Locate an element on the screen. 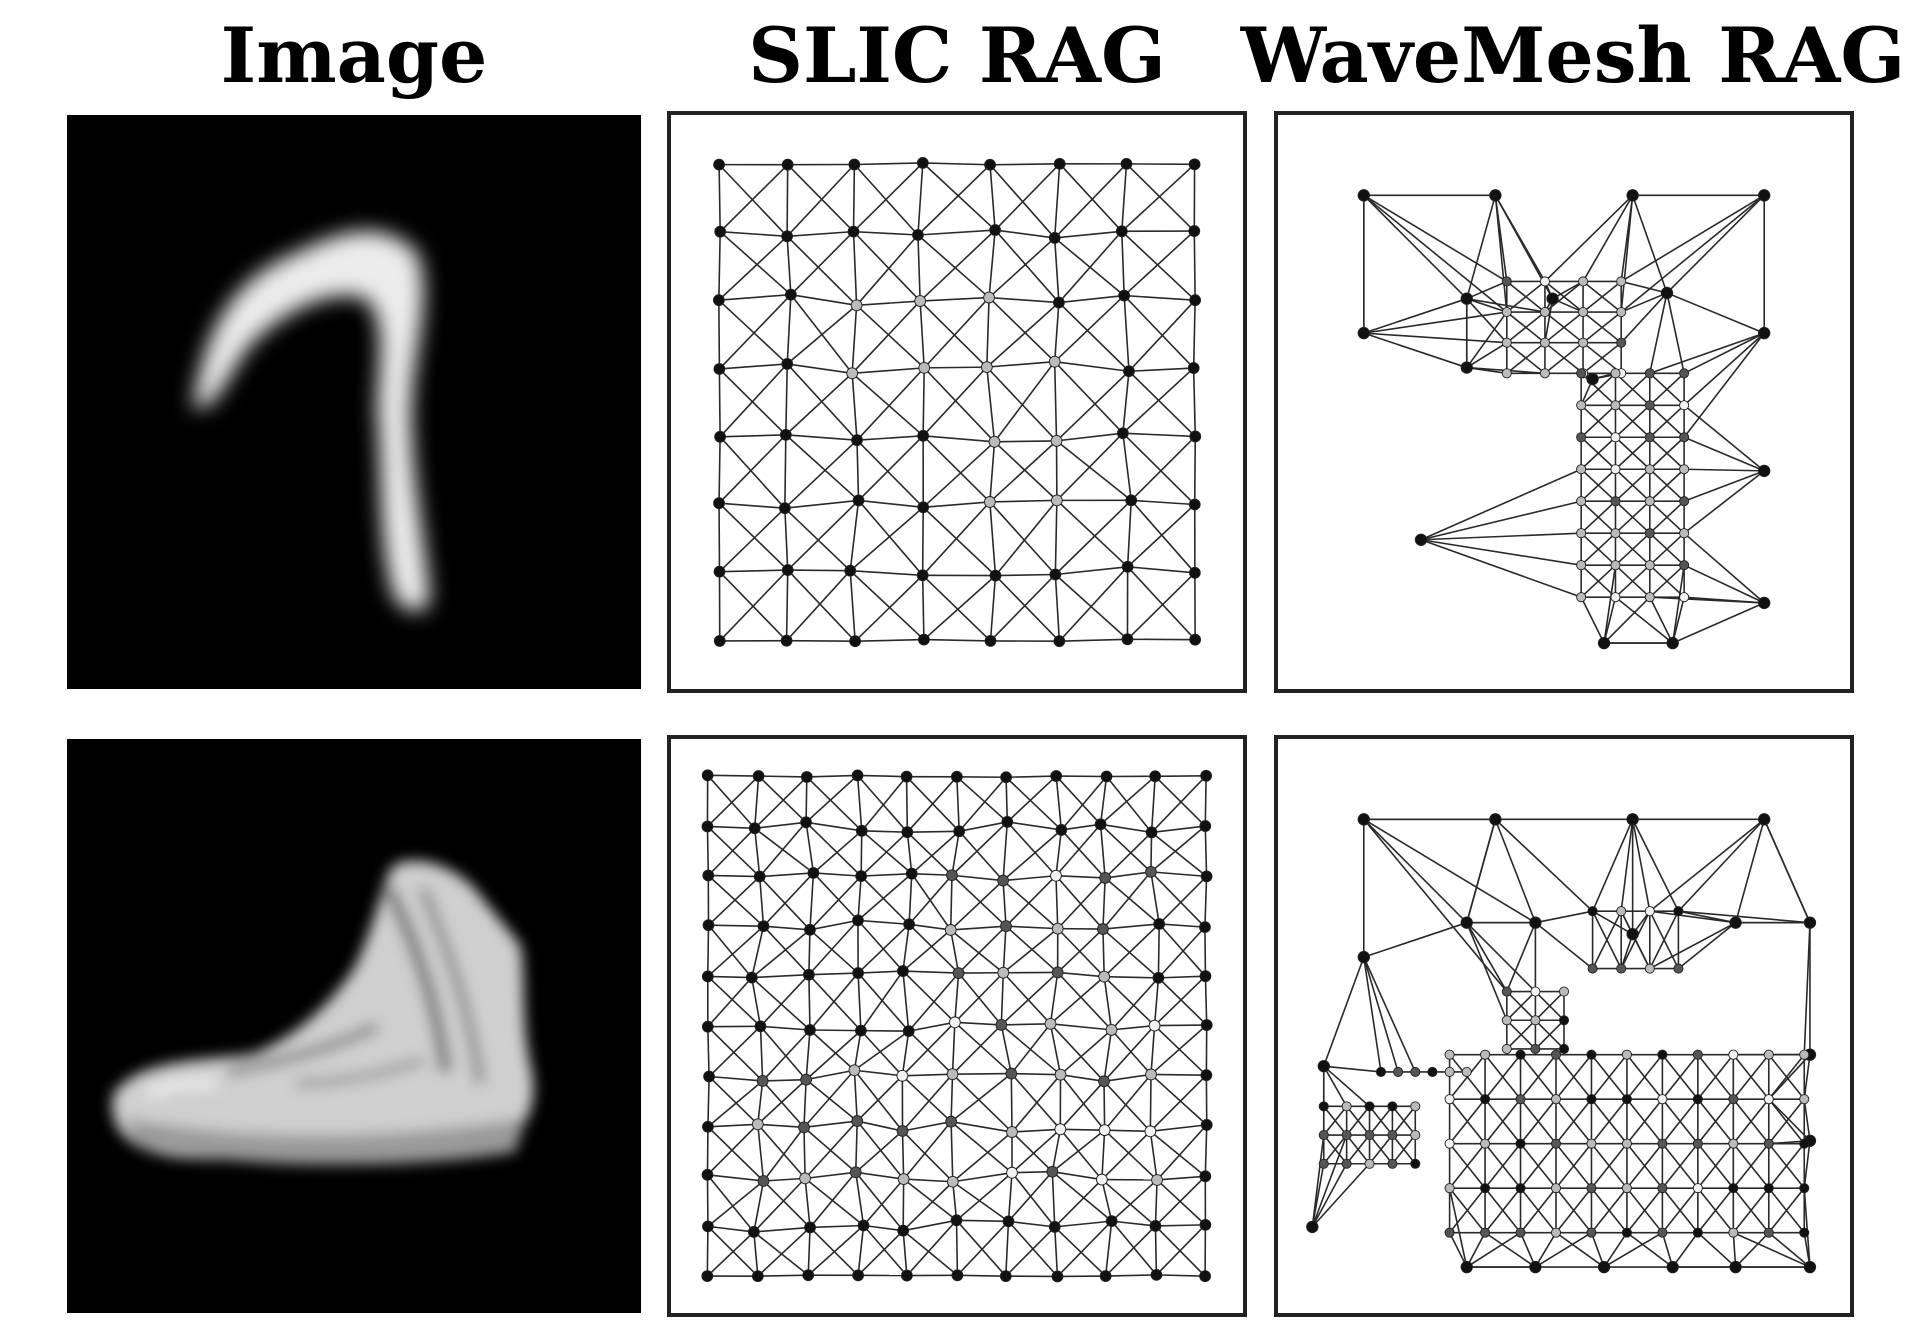  wavemesh-rag-shoe is located at coordinates (1564, 1026).